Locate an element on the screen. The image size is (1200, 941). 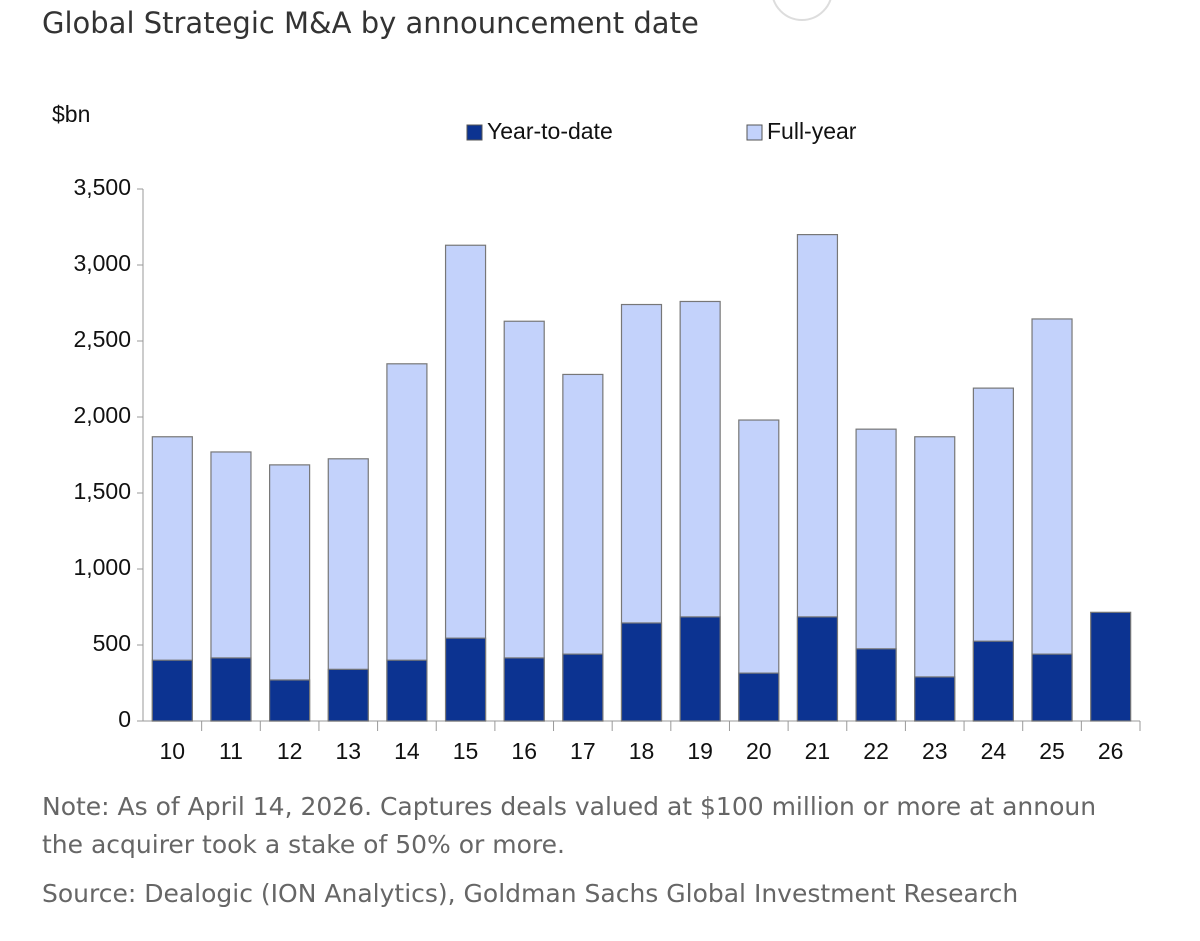
x-tick-label: 18 is located at coordinates (642, 751).